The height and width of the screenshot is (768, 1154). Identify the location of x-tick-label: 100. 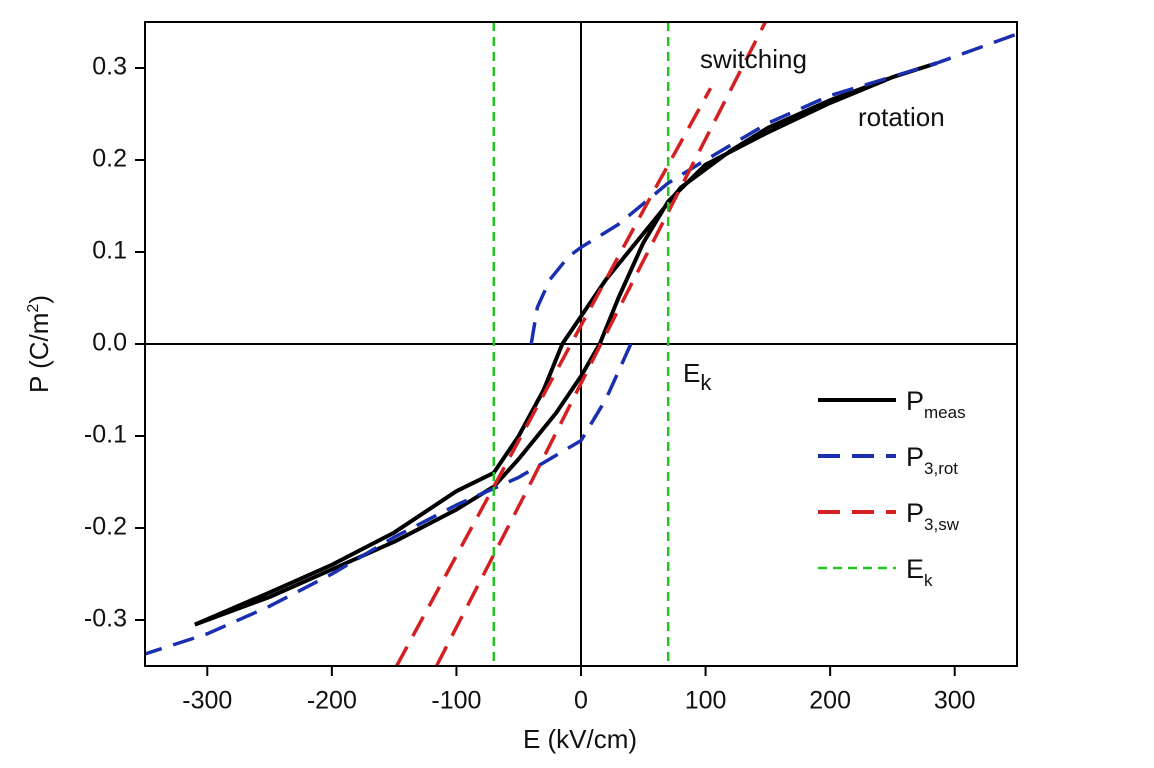
(706, 701).